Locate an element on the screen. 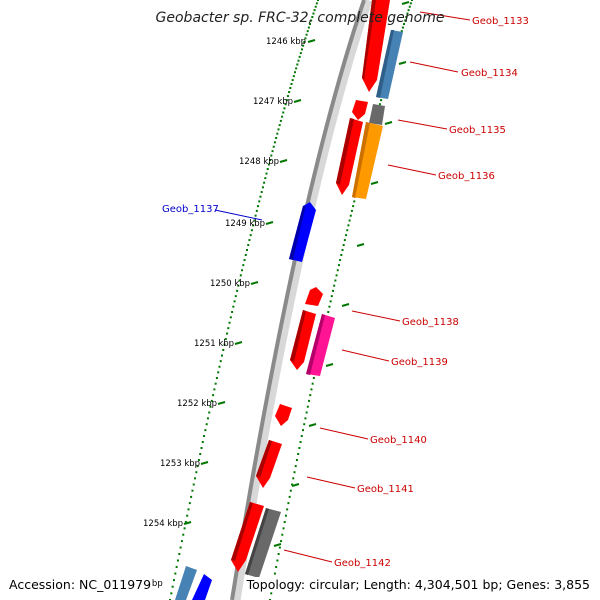 This screenshot has width=600, height=600. gene-label-geob-1136: Geob_1136 is located at coordinates (466, 176).